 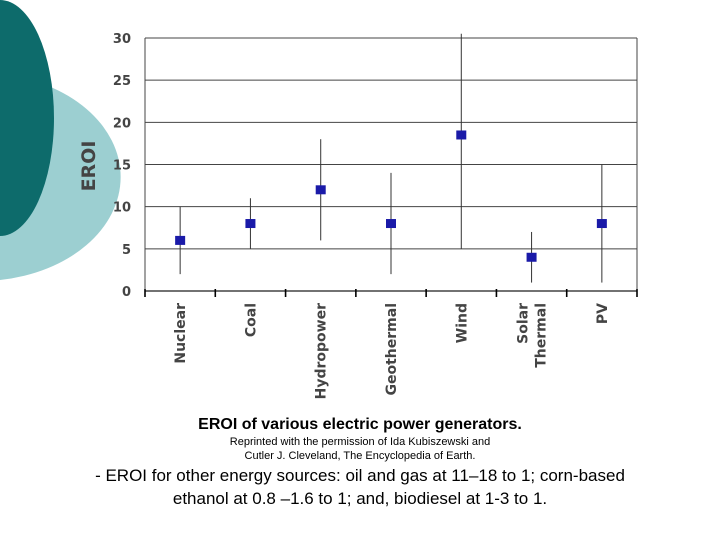 What do you see at coordinates (126, 292) in the screenshot?
I see `y-tick-label: 0` at bounding box center [126, 292].